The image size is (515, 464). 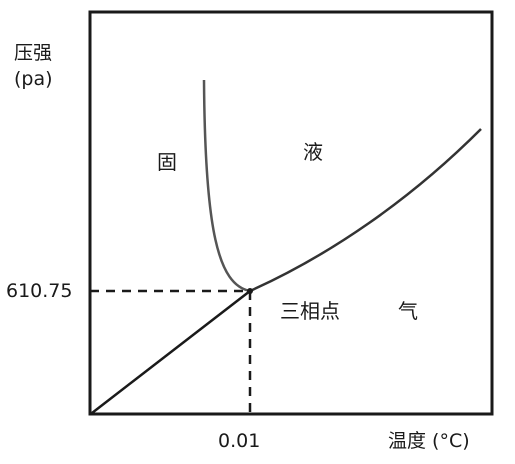 What do you see at coordinates (33, 53) in the screenshot?
I see `y-axis-label-line1: 压强` at bounding box center [33, 53].